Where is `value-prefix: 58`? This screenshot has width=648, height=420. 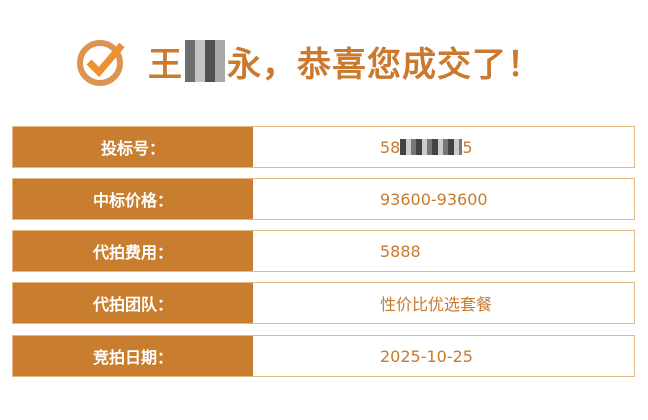
value-prefix: 58 is located at coordinates (390, 147).